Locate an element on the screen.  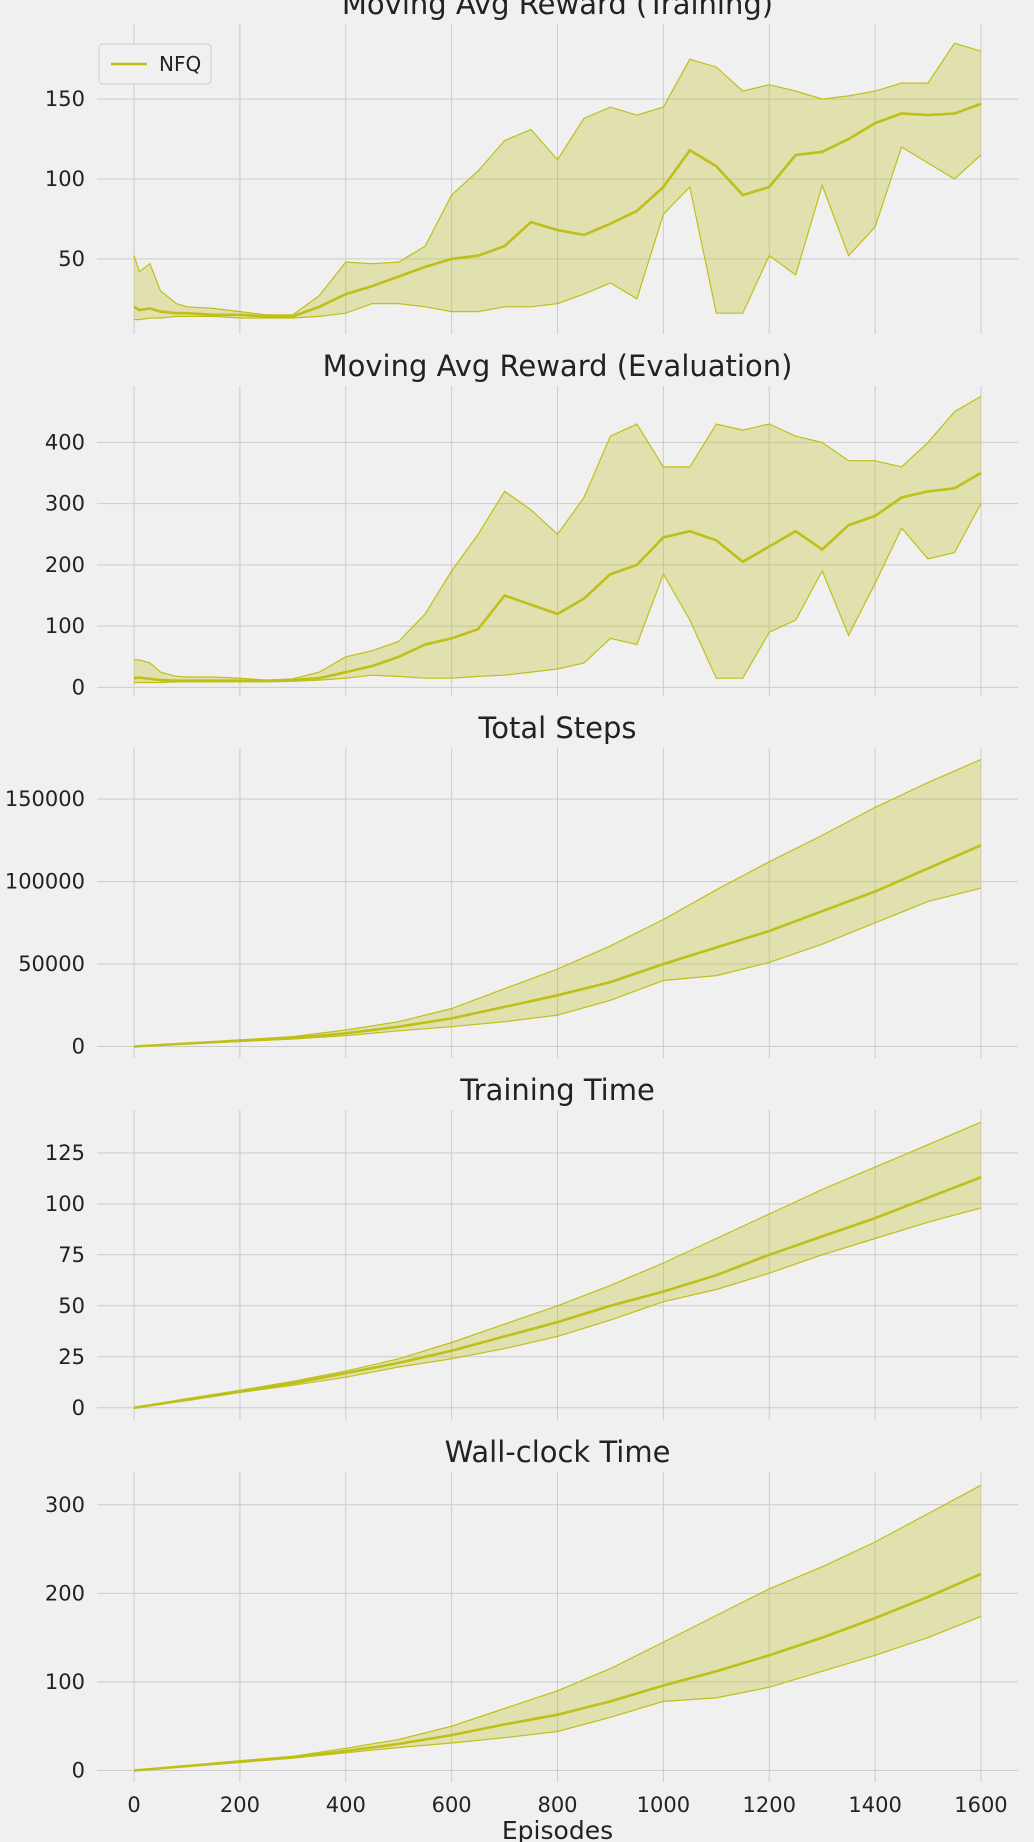
panel-title: Moving Avg Reward (Training) is located at coordinates (557, 10).